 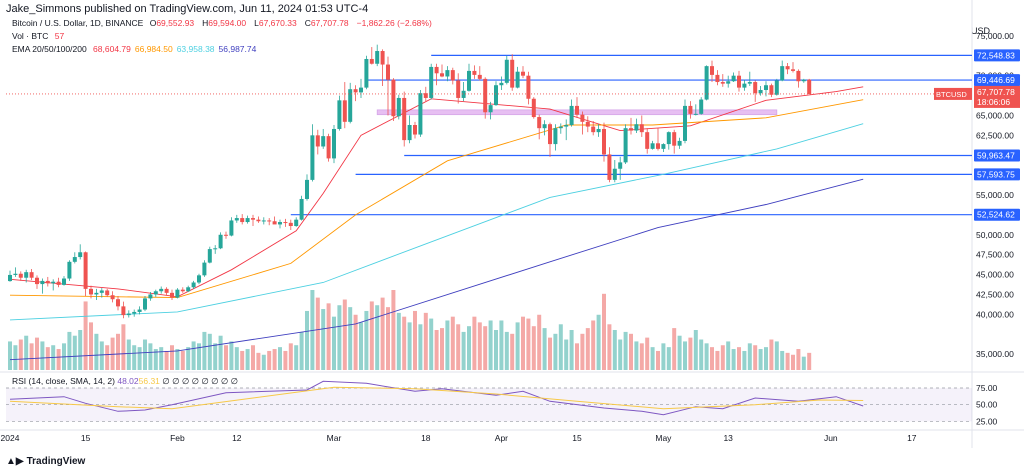 What do you see at coordinates (63, 381) in the screenshot?
I see `rsi-label: RSI (14, close, SMA, 14, 2)` at bounding box center [63, 381].